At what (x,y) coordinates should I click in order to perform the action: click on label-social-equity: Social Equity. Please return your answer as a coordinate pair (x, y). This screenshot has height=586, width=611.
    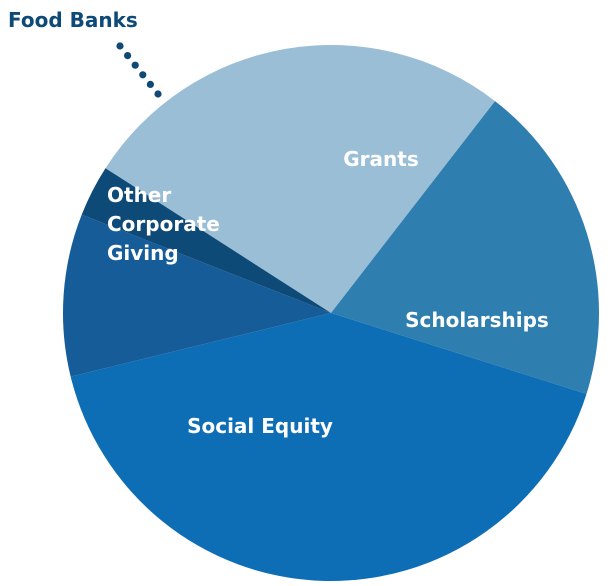
    Looking at the image, I should click on (260, 426).